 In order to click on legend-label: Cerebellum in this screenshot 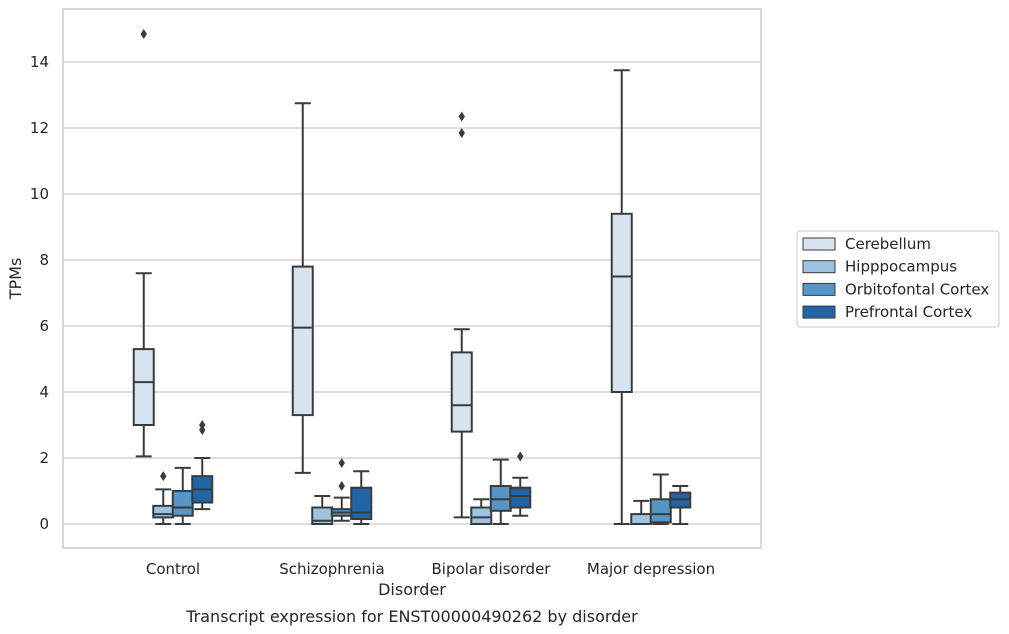, I will do `click(888, 244)`.